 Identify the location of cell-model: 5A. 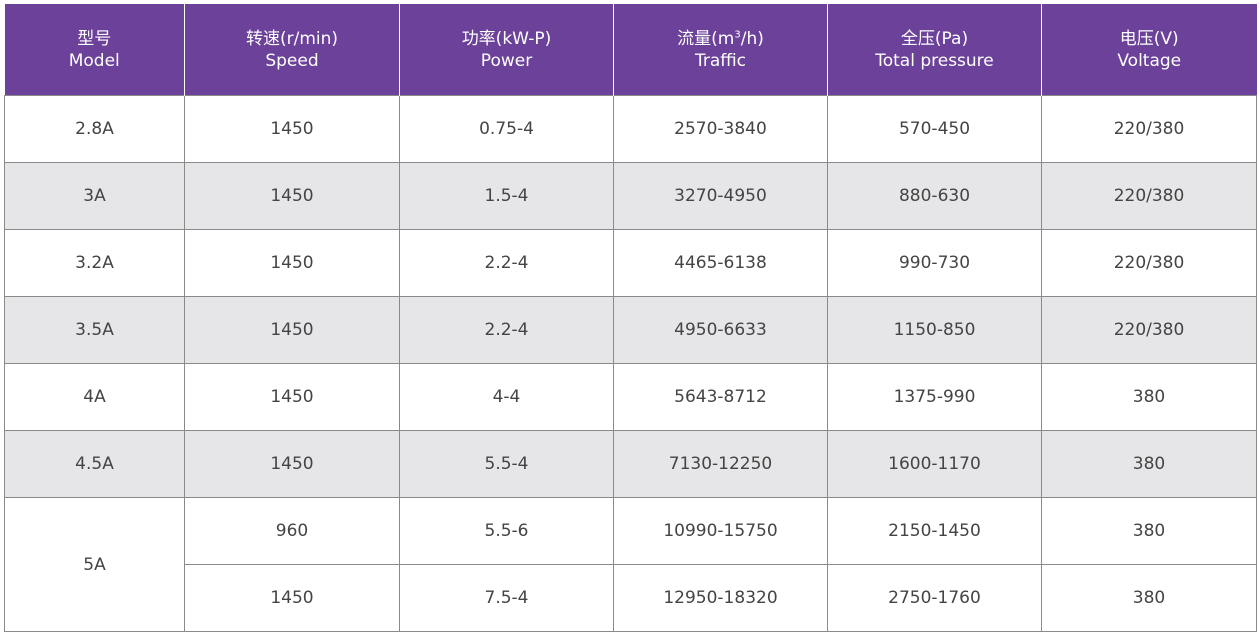
(94, 564).